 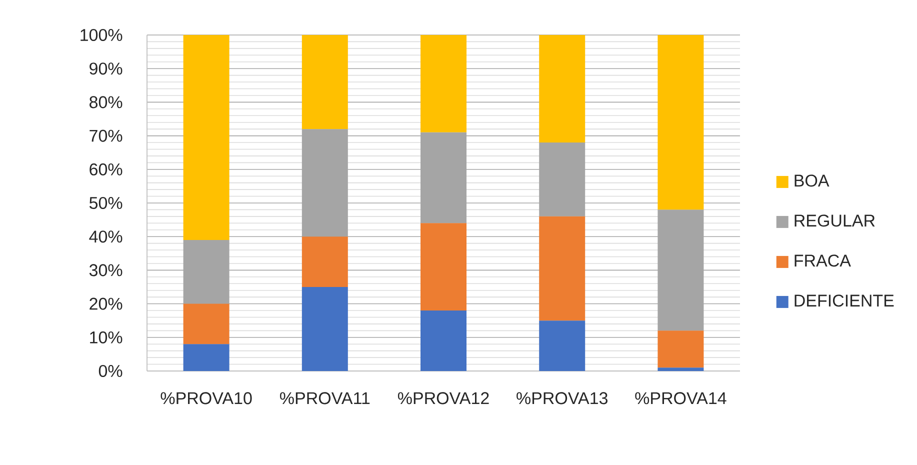 I want to click on y-tick-label: 100%, so click(x=101, y=35).